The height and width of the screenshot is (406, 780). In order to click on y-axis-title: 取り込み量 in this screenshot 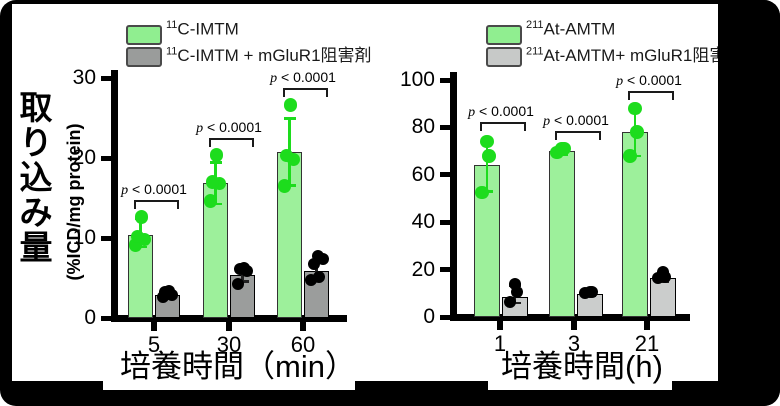, I will do `click(36, 177)`.